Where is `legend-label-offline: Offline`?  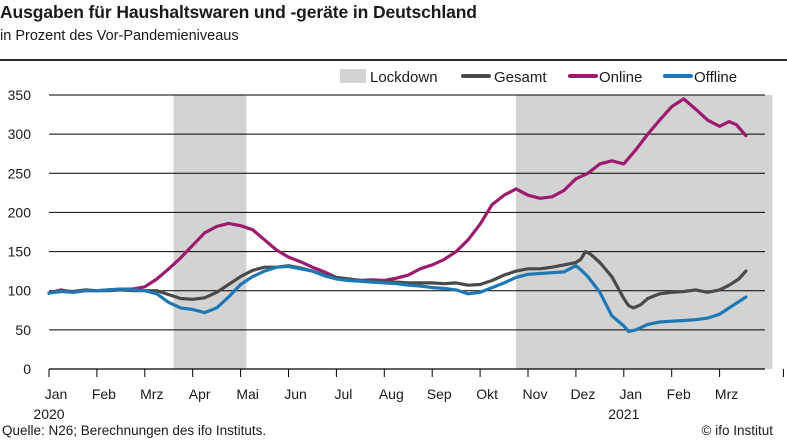 legend-label-offline: Offline is located at coordinates (715, 77).